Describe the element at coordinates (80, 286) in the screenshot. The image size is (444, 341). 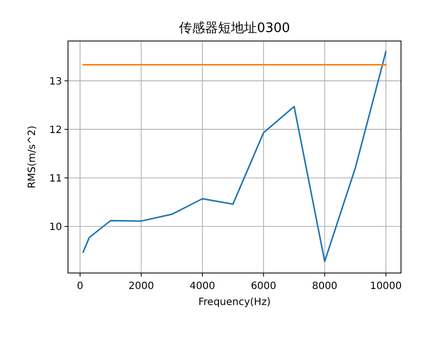
I see `x-tick-label: 0` at that location.